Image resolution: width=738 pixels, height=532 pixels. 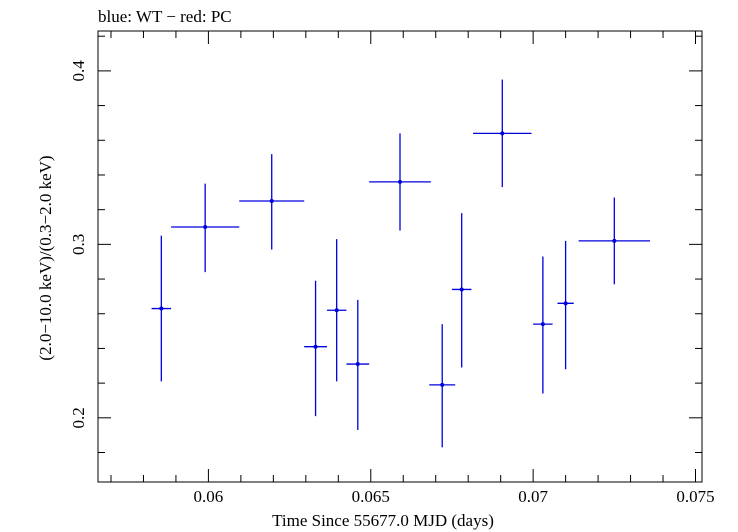 What do you see at coordinates (45, 257) in the screenshot?
I see `y-axis-label: (2.0−10.0 keV)/(0.3−2.0 keV)` at bounding box center [45, 257].